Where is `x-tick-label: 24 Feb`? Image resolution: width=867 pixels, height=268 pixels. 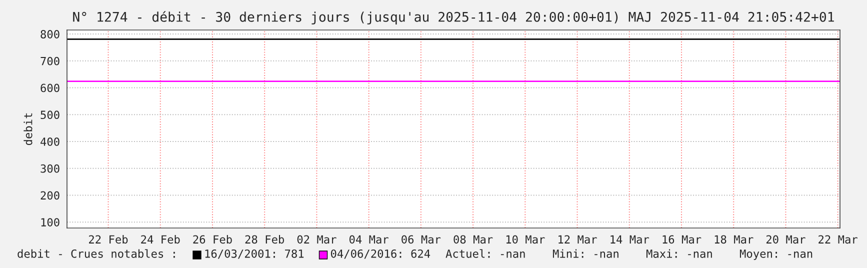
x-tick-label: 24 Feb is located at coordinates (160, 239).